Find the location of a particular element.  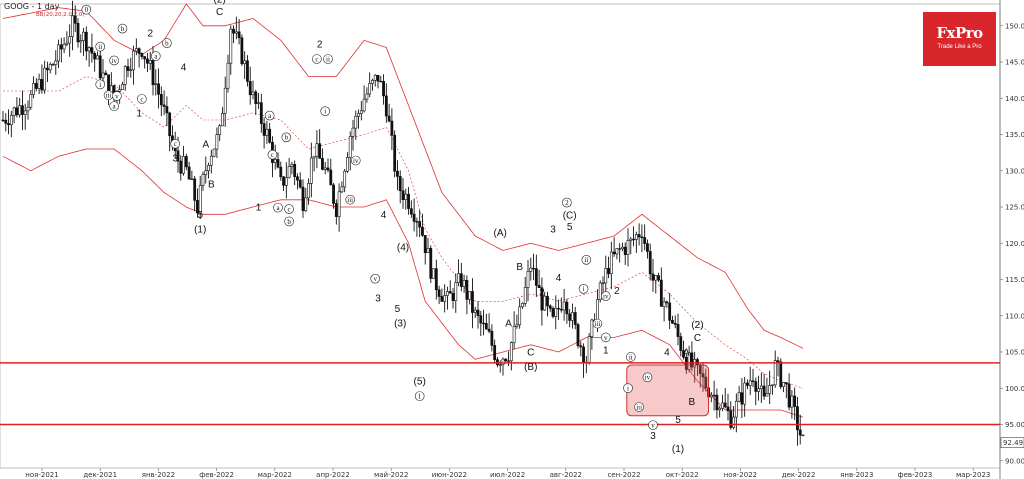

y-tick-label: 135.00 is located at coordinates (1014, 135).